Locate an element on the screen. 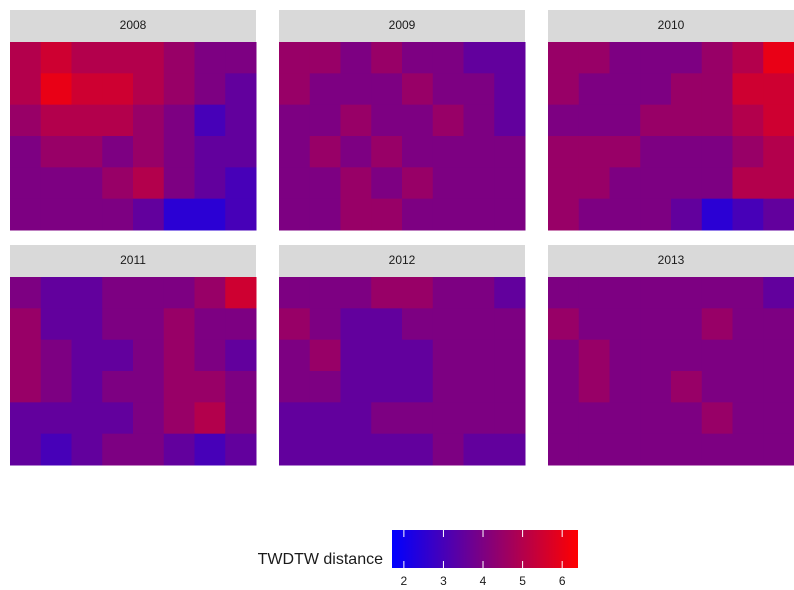 This screenshot has width=794, height=590. facet-strip is located at coordinates (402, 261).